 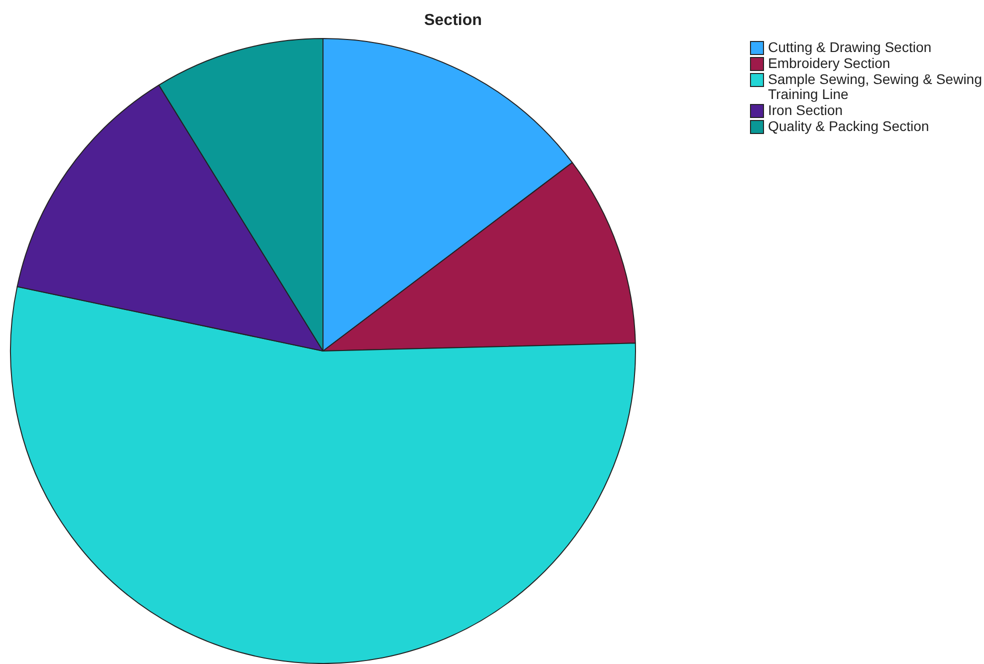 I want to click on chart-title: Section, so click(x=453, y=21).